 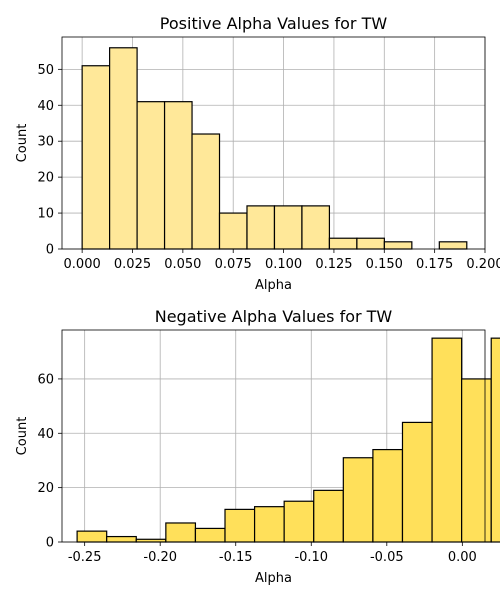 I want to click on y-tick-label: 60, so click(x=45, y=379).